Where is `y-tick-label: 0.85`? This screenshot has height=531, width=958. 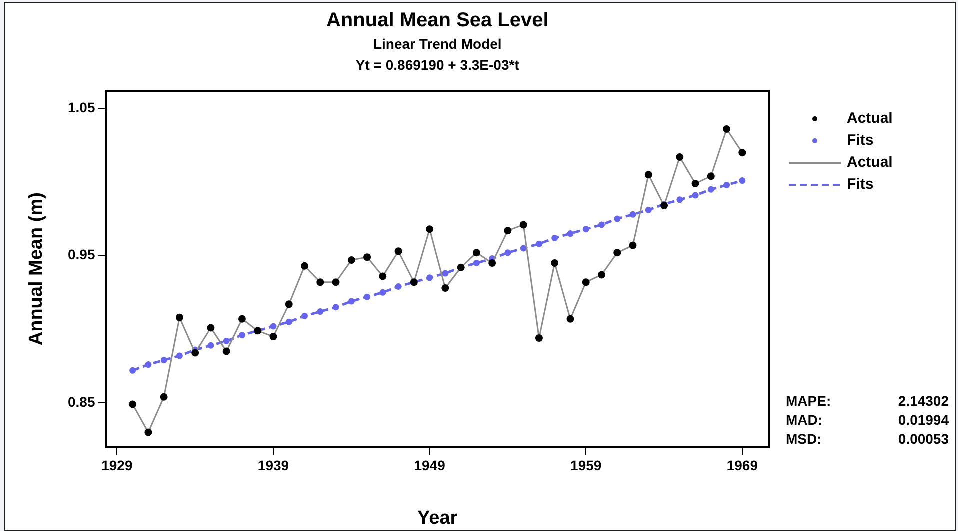
y-tick-label: 0.85 is located at coordinates (82, 402).